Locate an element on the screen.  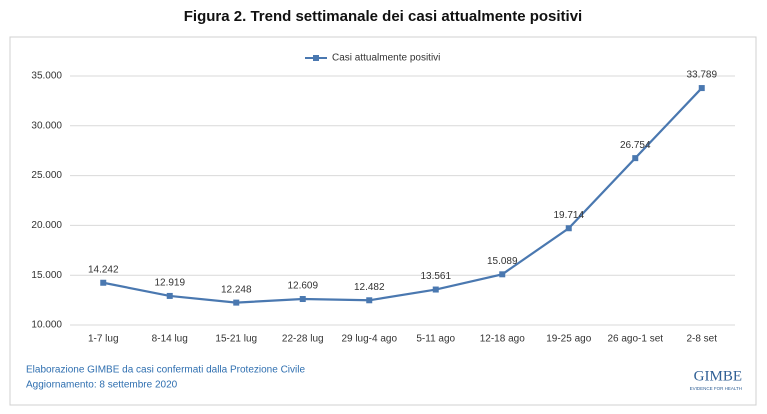
data-label: 13.561 is located at coordinates (435, 276).